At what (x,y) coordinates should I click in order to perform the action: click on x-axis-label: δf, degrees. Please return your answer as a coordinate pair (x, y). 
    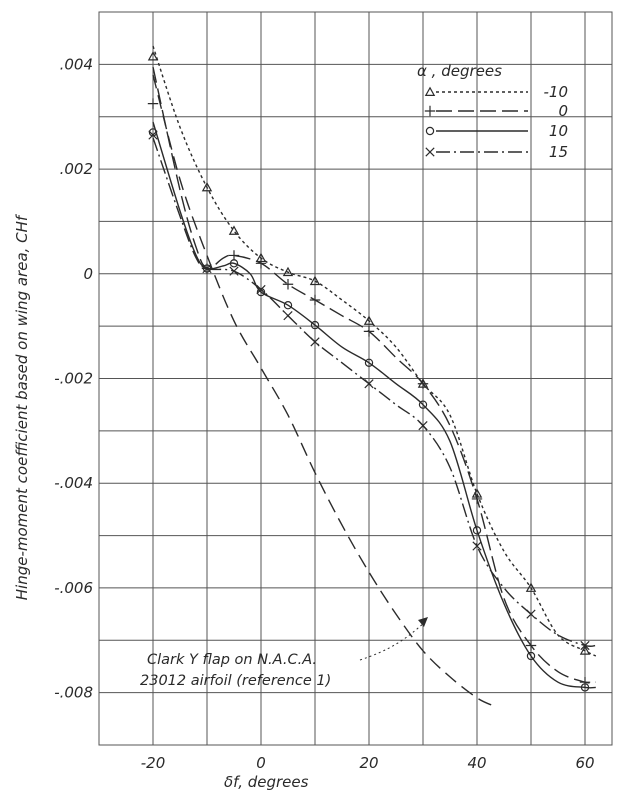
    Looking at the image, I should click on (266, 782).